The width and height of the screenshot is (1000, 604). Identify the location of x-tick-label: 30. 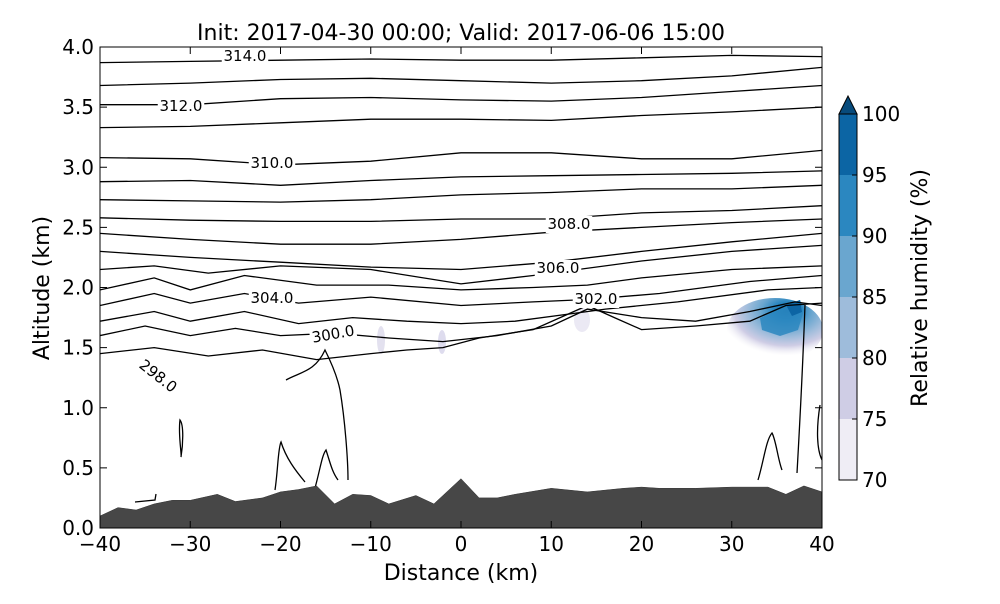
(731, 544).